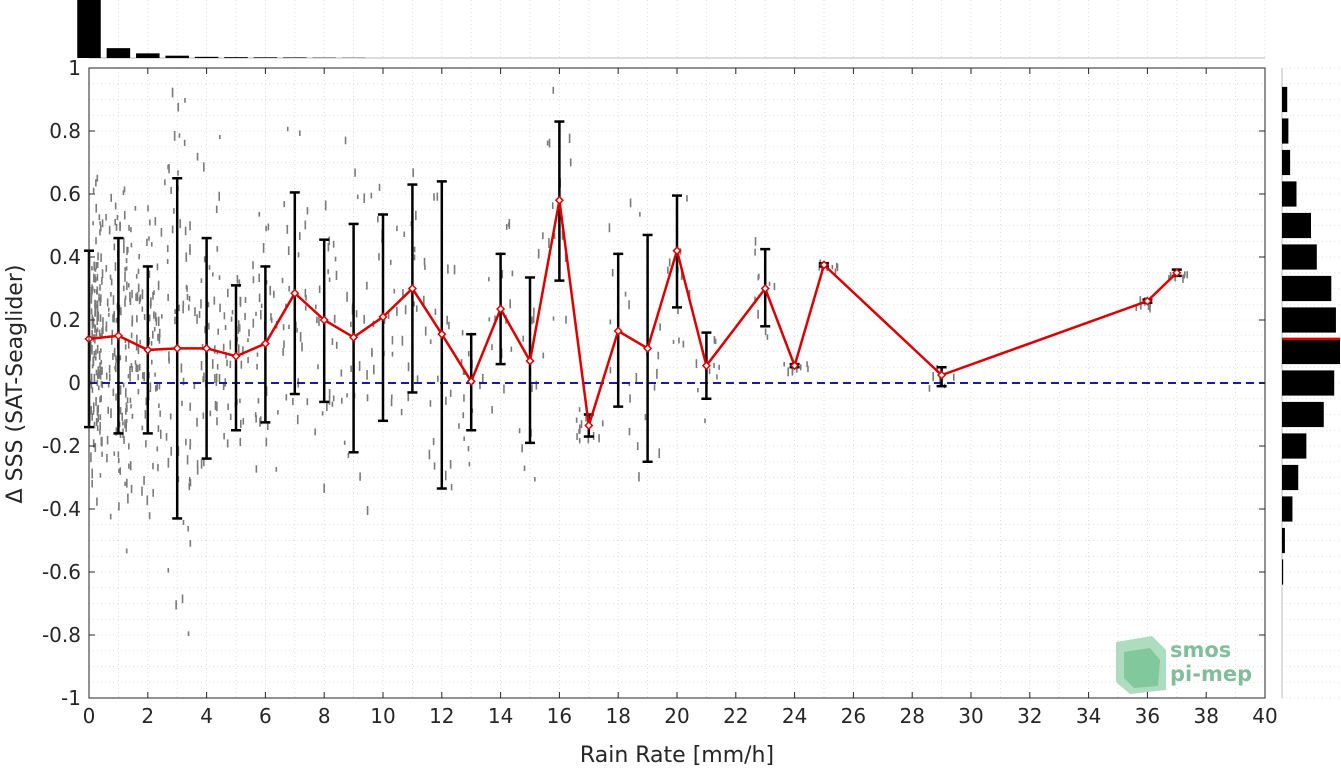 The height and width of the screenshot is (768, 1341). Describe the element at coordinates (147, 716) in the screenshot. I see `x-tick-label: 2` at that location.